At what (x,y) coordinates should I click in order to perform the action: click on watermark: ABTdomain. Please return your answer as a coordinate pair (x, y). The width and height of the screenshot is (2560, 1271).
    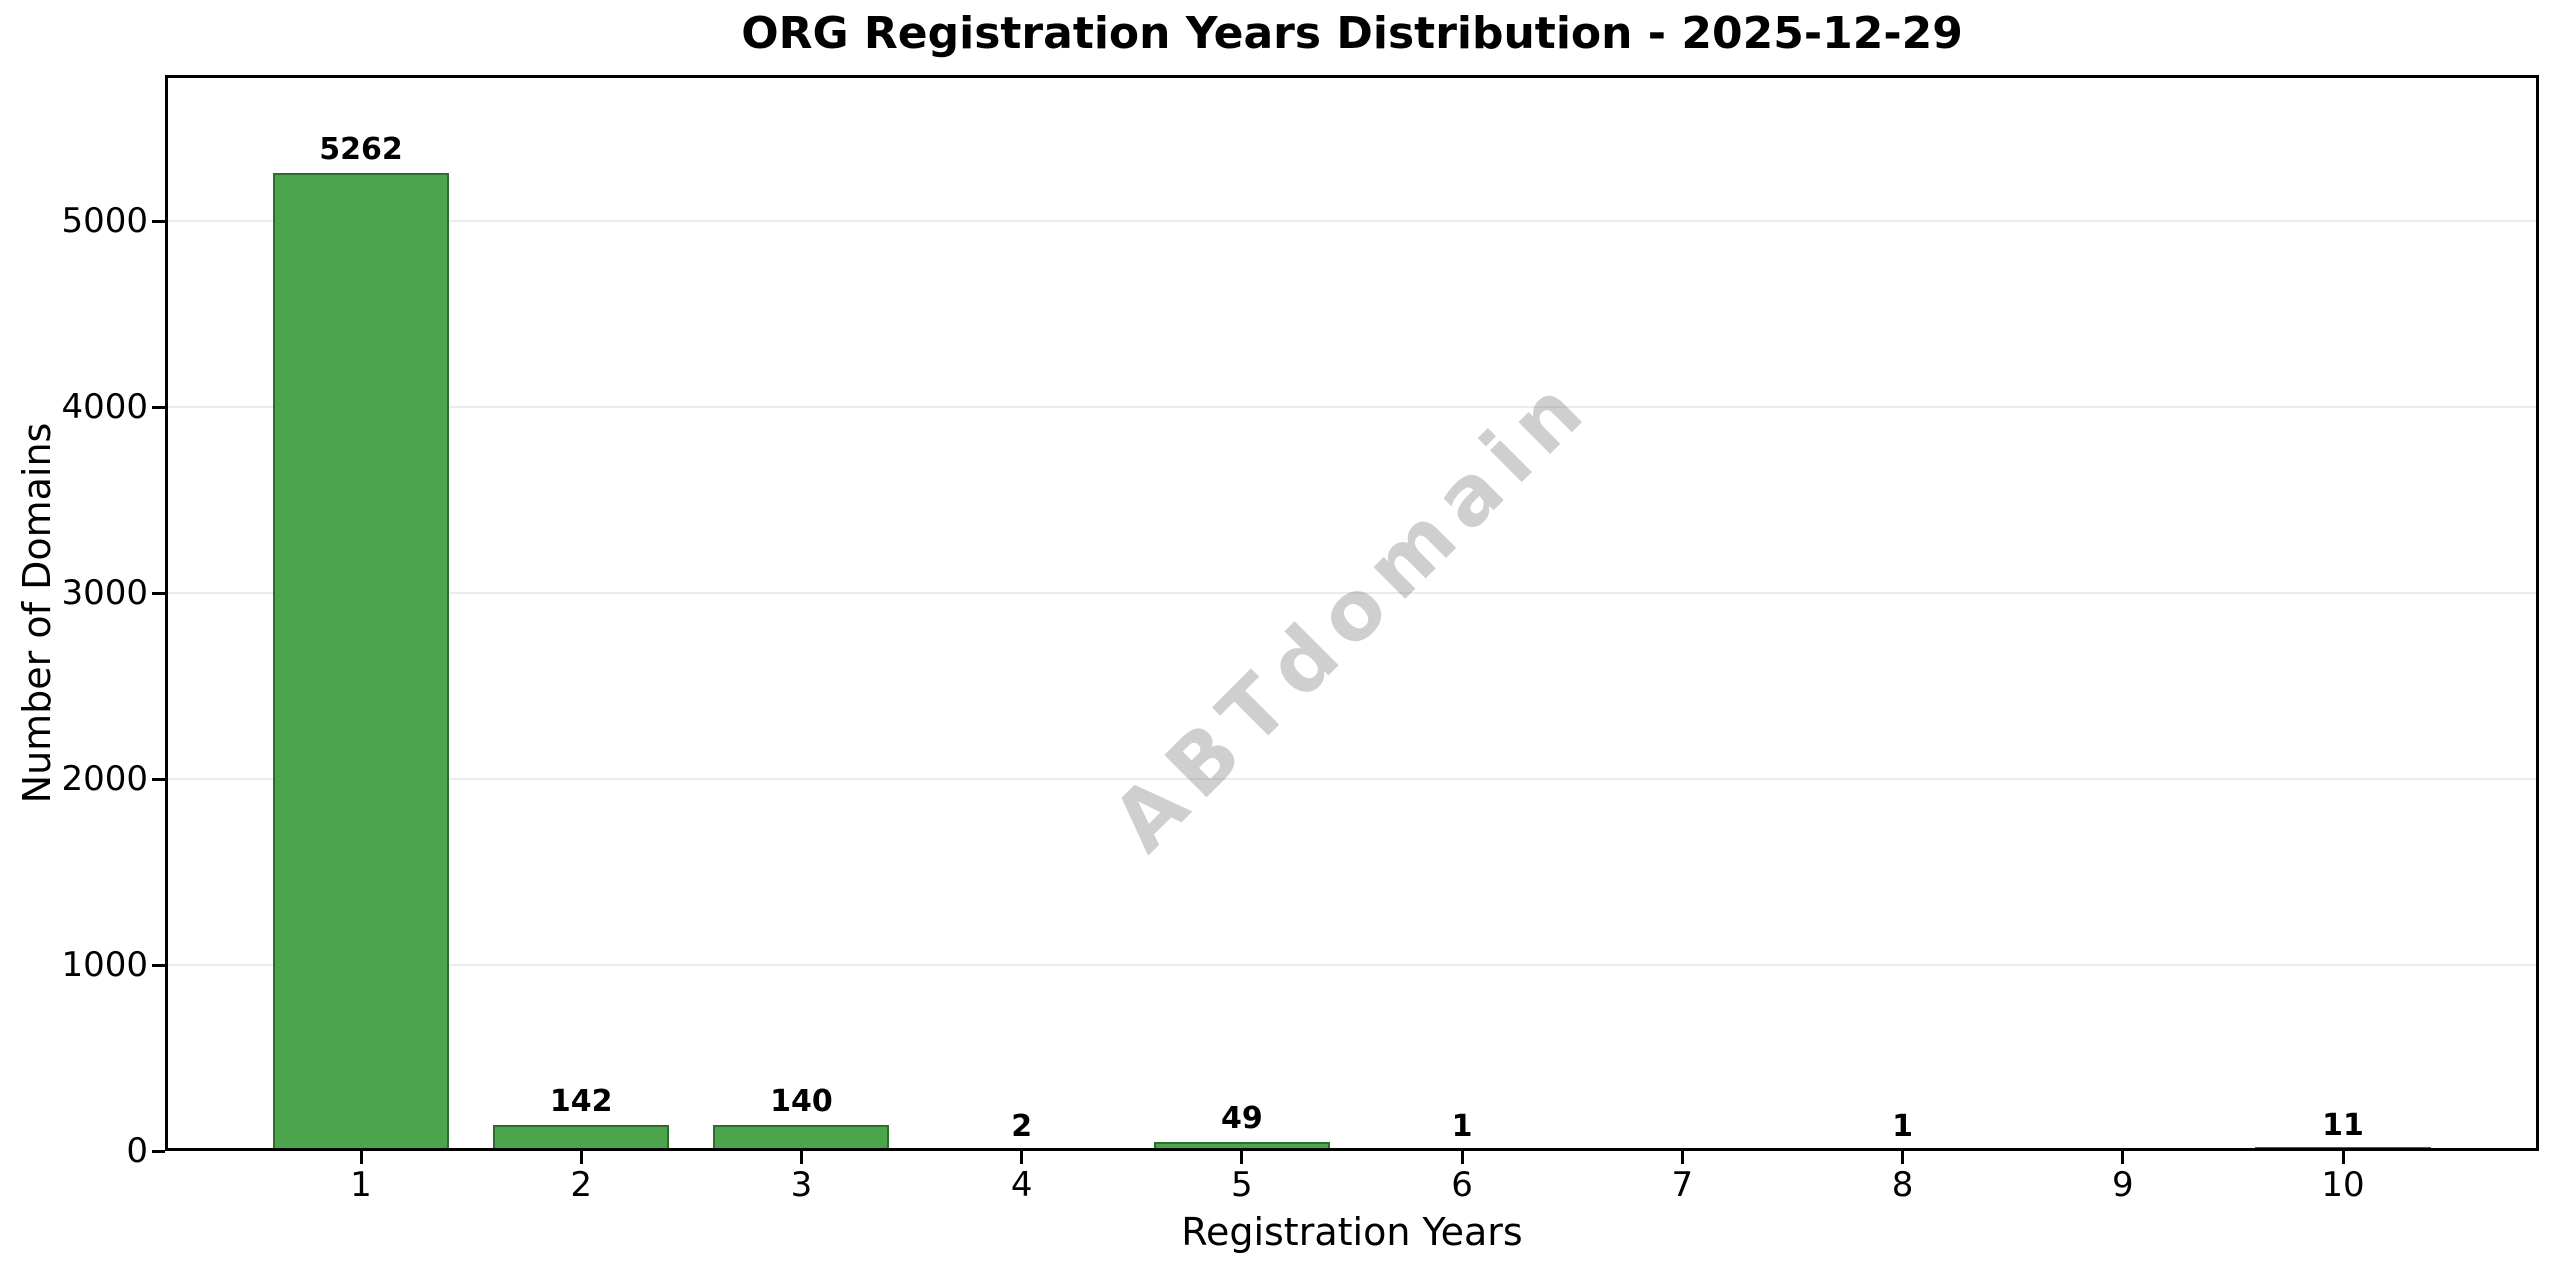
    Looking at the image, I should click on (1352, 613).